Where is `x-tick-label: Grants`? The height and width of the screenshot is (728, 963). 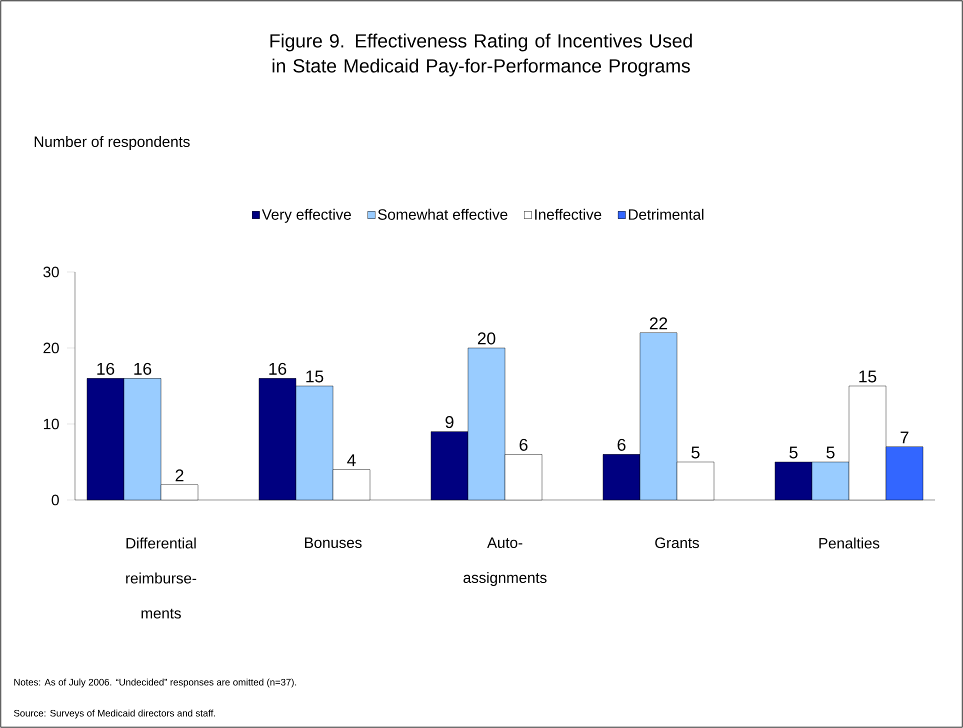
x-tick-label: Grants is located at coordinates (677, 543).